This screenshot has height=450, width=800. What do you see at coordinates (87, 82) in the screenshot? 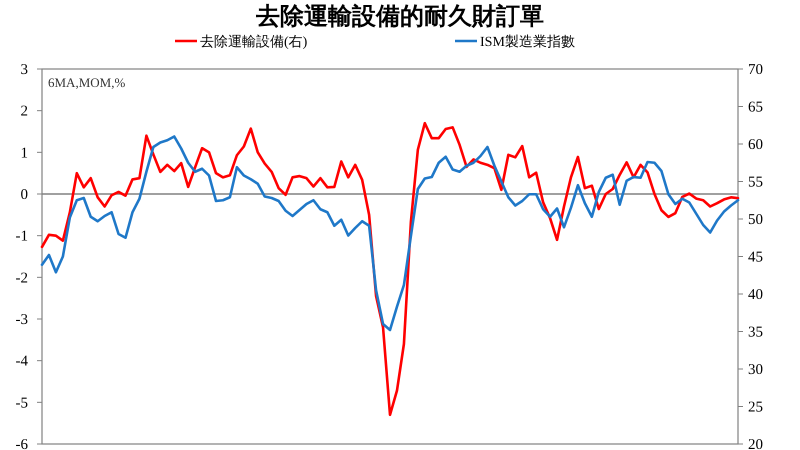
I see `annotation: 6MA,MOM,%` at bounding box center [87, 82].